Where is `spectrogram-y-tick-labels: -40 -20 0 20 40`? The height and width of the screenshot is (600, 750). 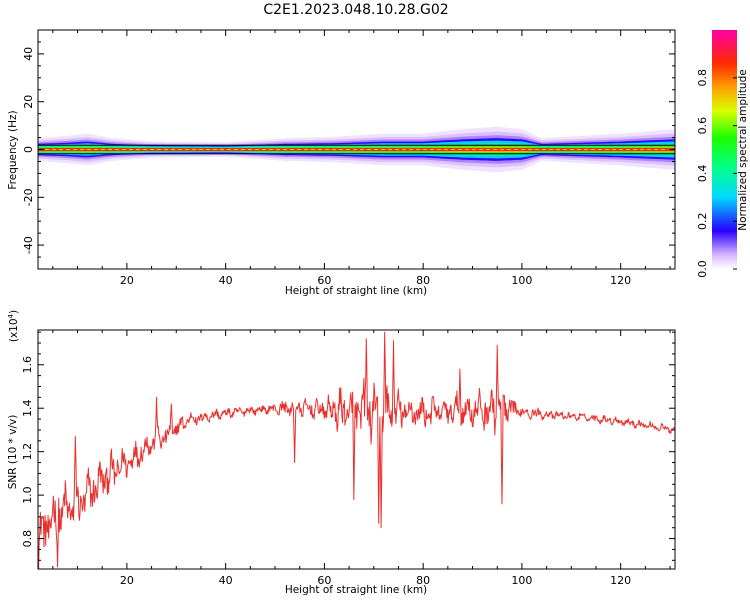
spectrogram-y-tick-labels: -40 -20 0 20 40 is located at coordinates (28, 150).